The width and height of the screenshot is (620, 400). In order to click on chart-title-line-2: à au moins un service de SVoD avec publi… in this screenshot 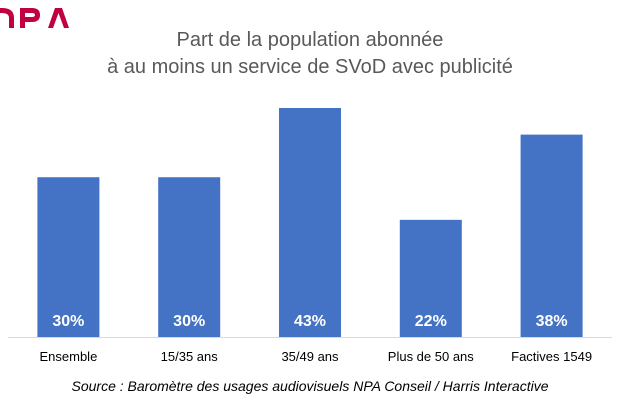, I will do `click(310, 67)`.